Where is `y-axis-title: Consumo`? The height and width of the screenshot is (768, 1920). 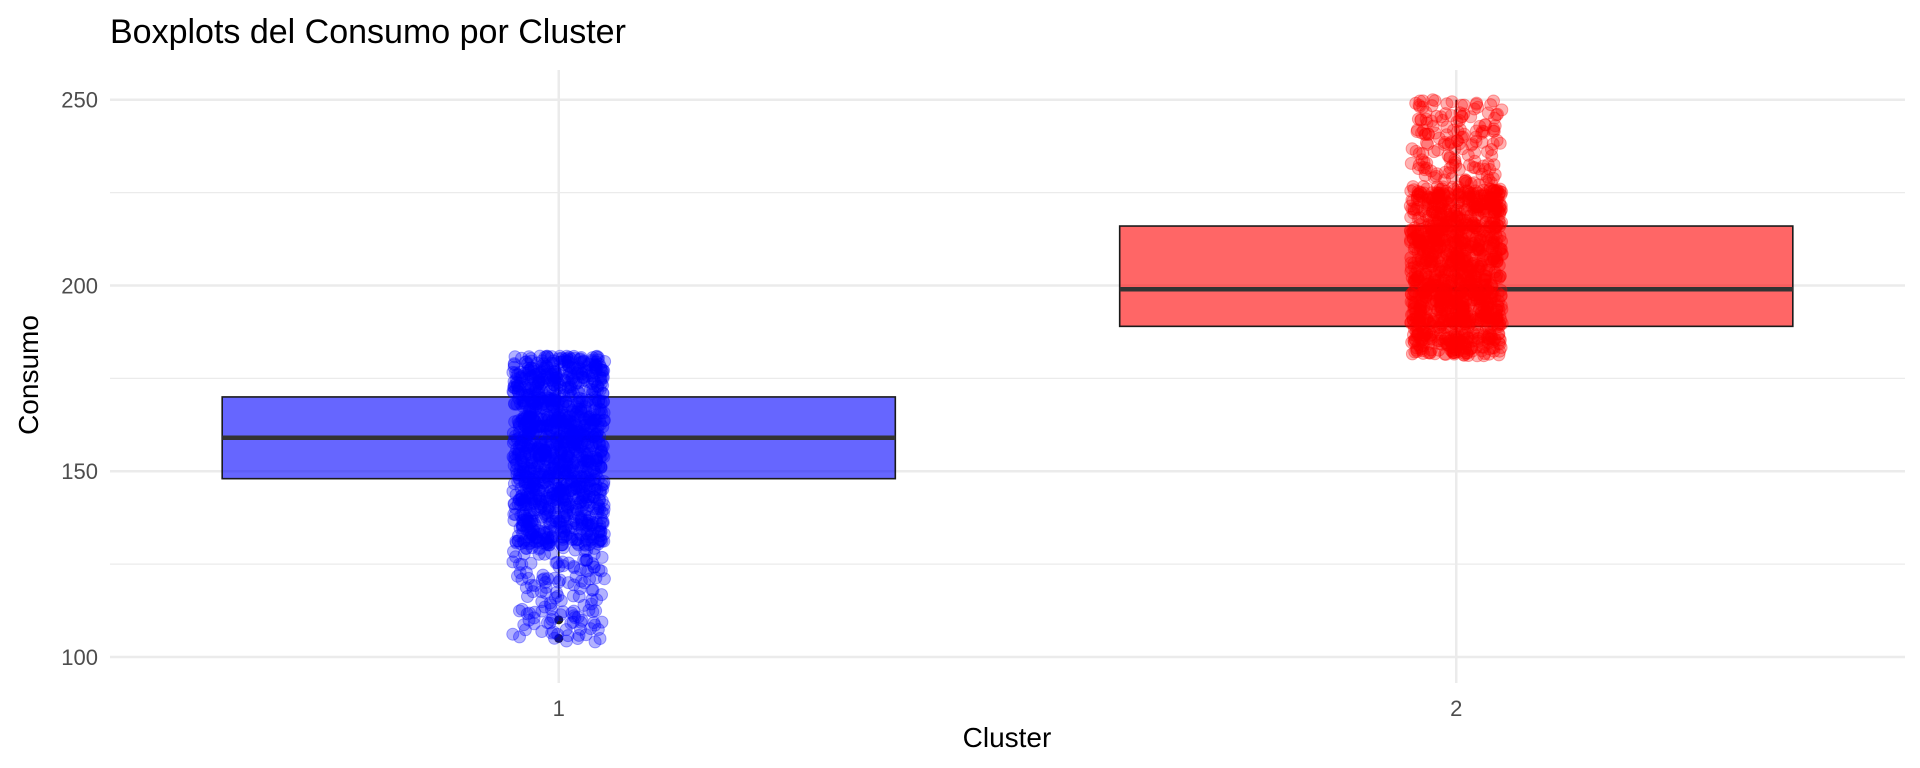 y-axis-title: Consumo is located at coordinates (28, 375).